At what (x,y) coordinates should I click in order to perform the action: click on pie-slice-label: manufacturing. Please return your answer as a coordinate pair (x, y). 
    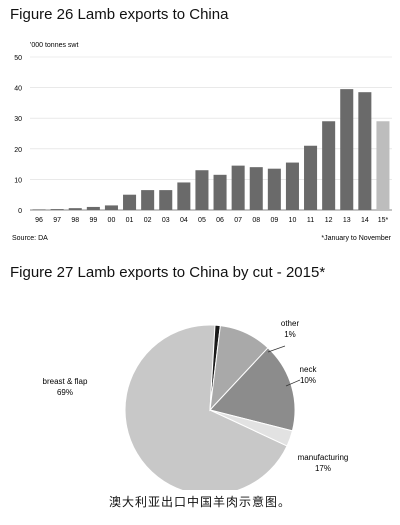
    Looking at the image, I should click on (323, 457).